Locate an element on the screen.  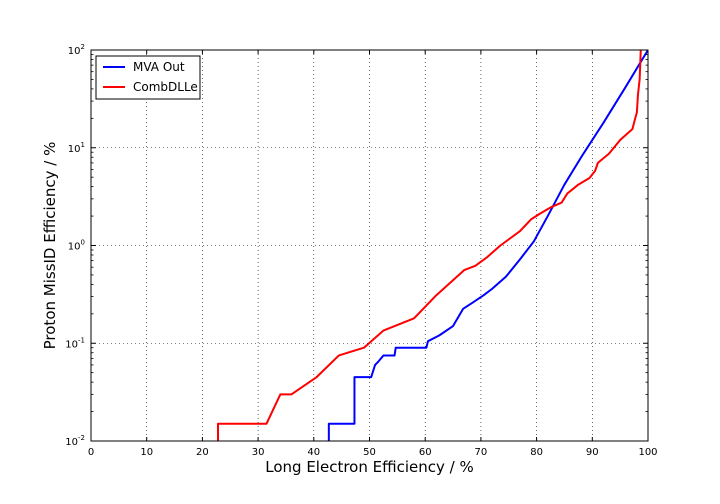
x-tick-label: 90 is located at coordinates (592, 452).